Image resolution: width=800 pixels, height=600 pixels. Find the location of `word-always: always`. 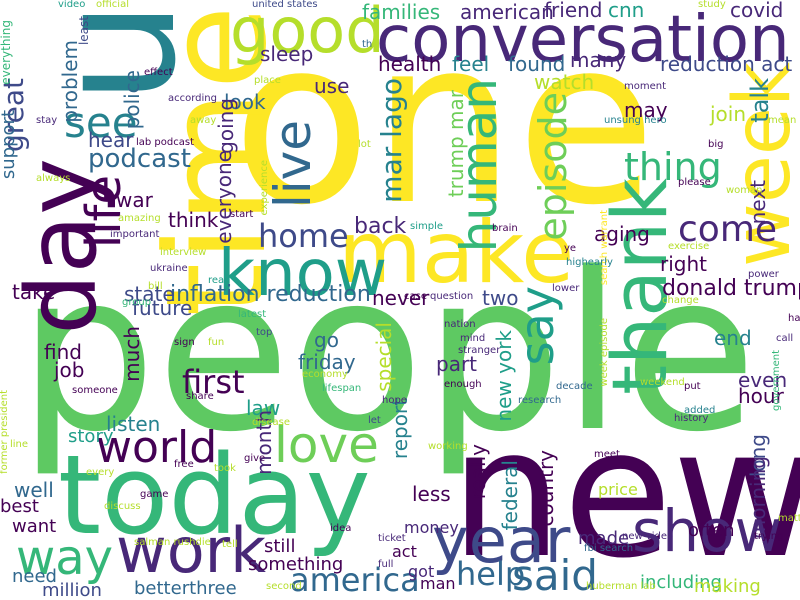

word-always: always is located at coordinates (53, 178).